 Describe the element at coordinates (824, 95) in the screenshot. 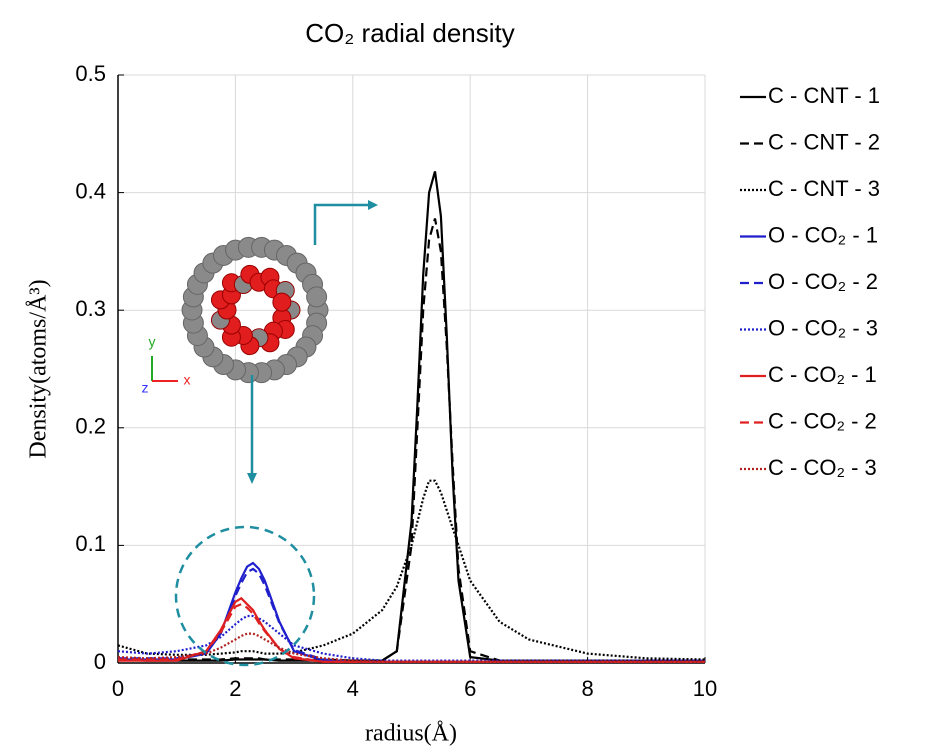

I see `legend-label: C - CNT - 1` at that location.